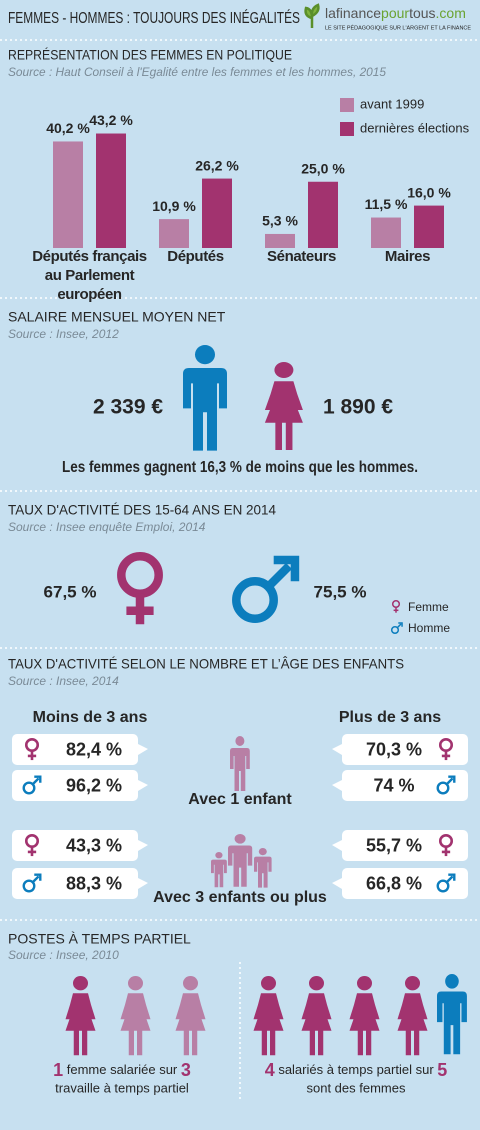 This screenshot has width=480, height=1130. I want to click on activity-men: 75,5 %, so click(340, 591).